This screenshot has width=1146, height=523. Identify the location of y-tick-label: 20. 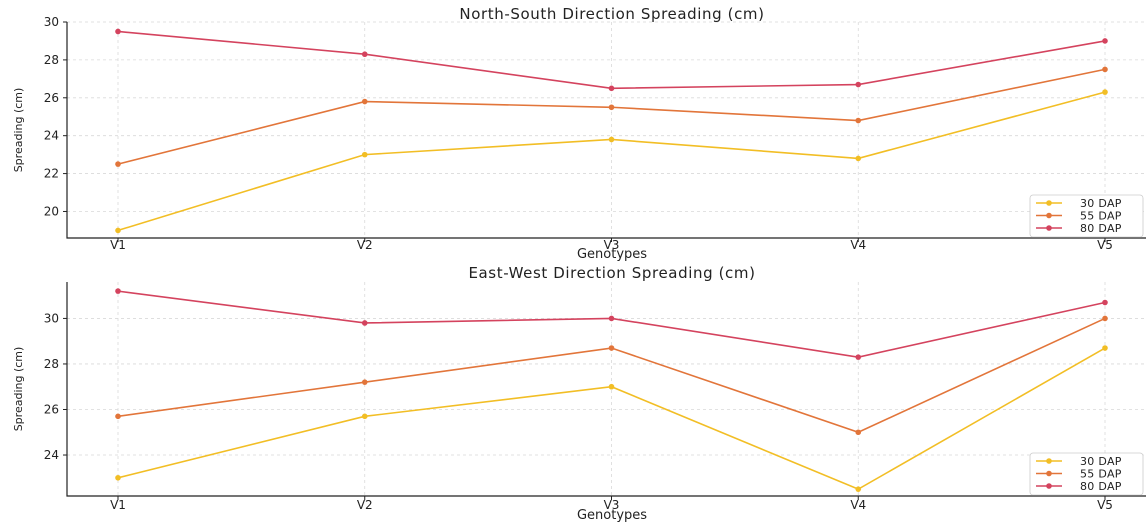
(51, 211).